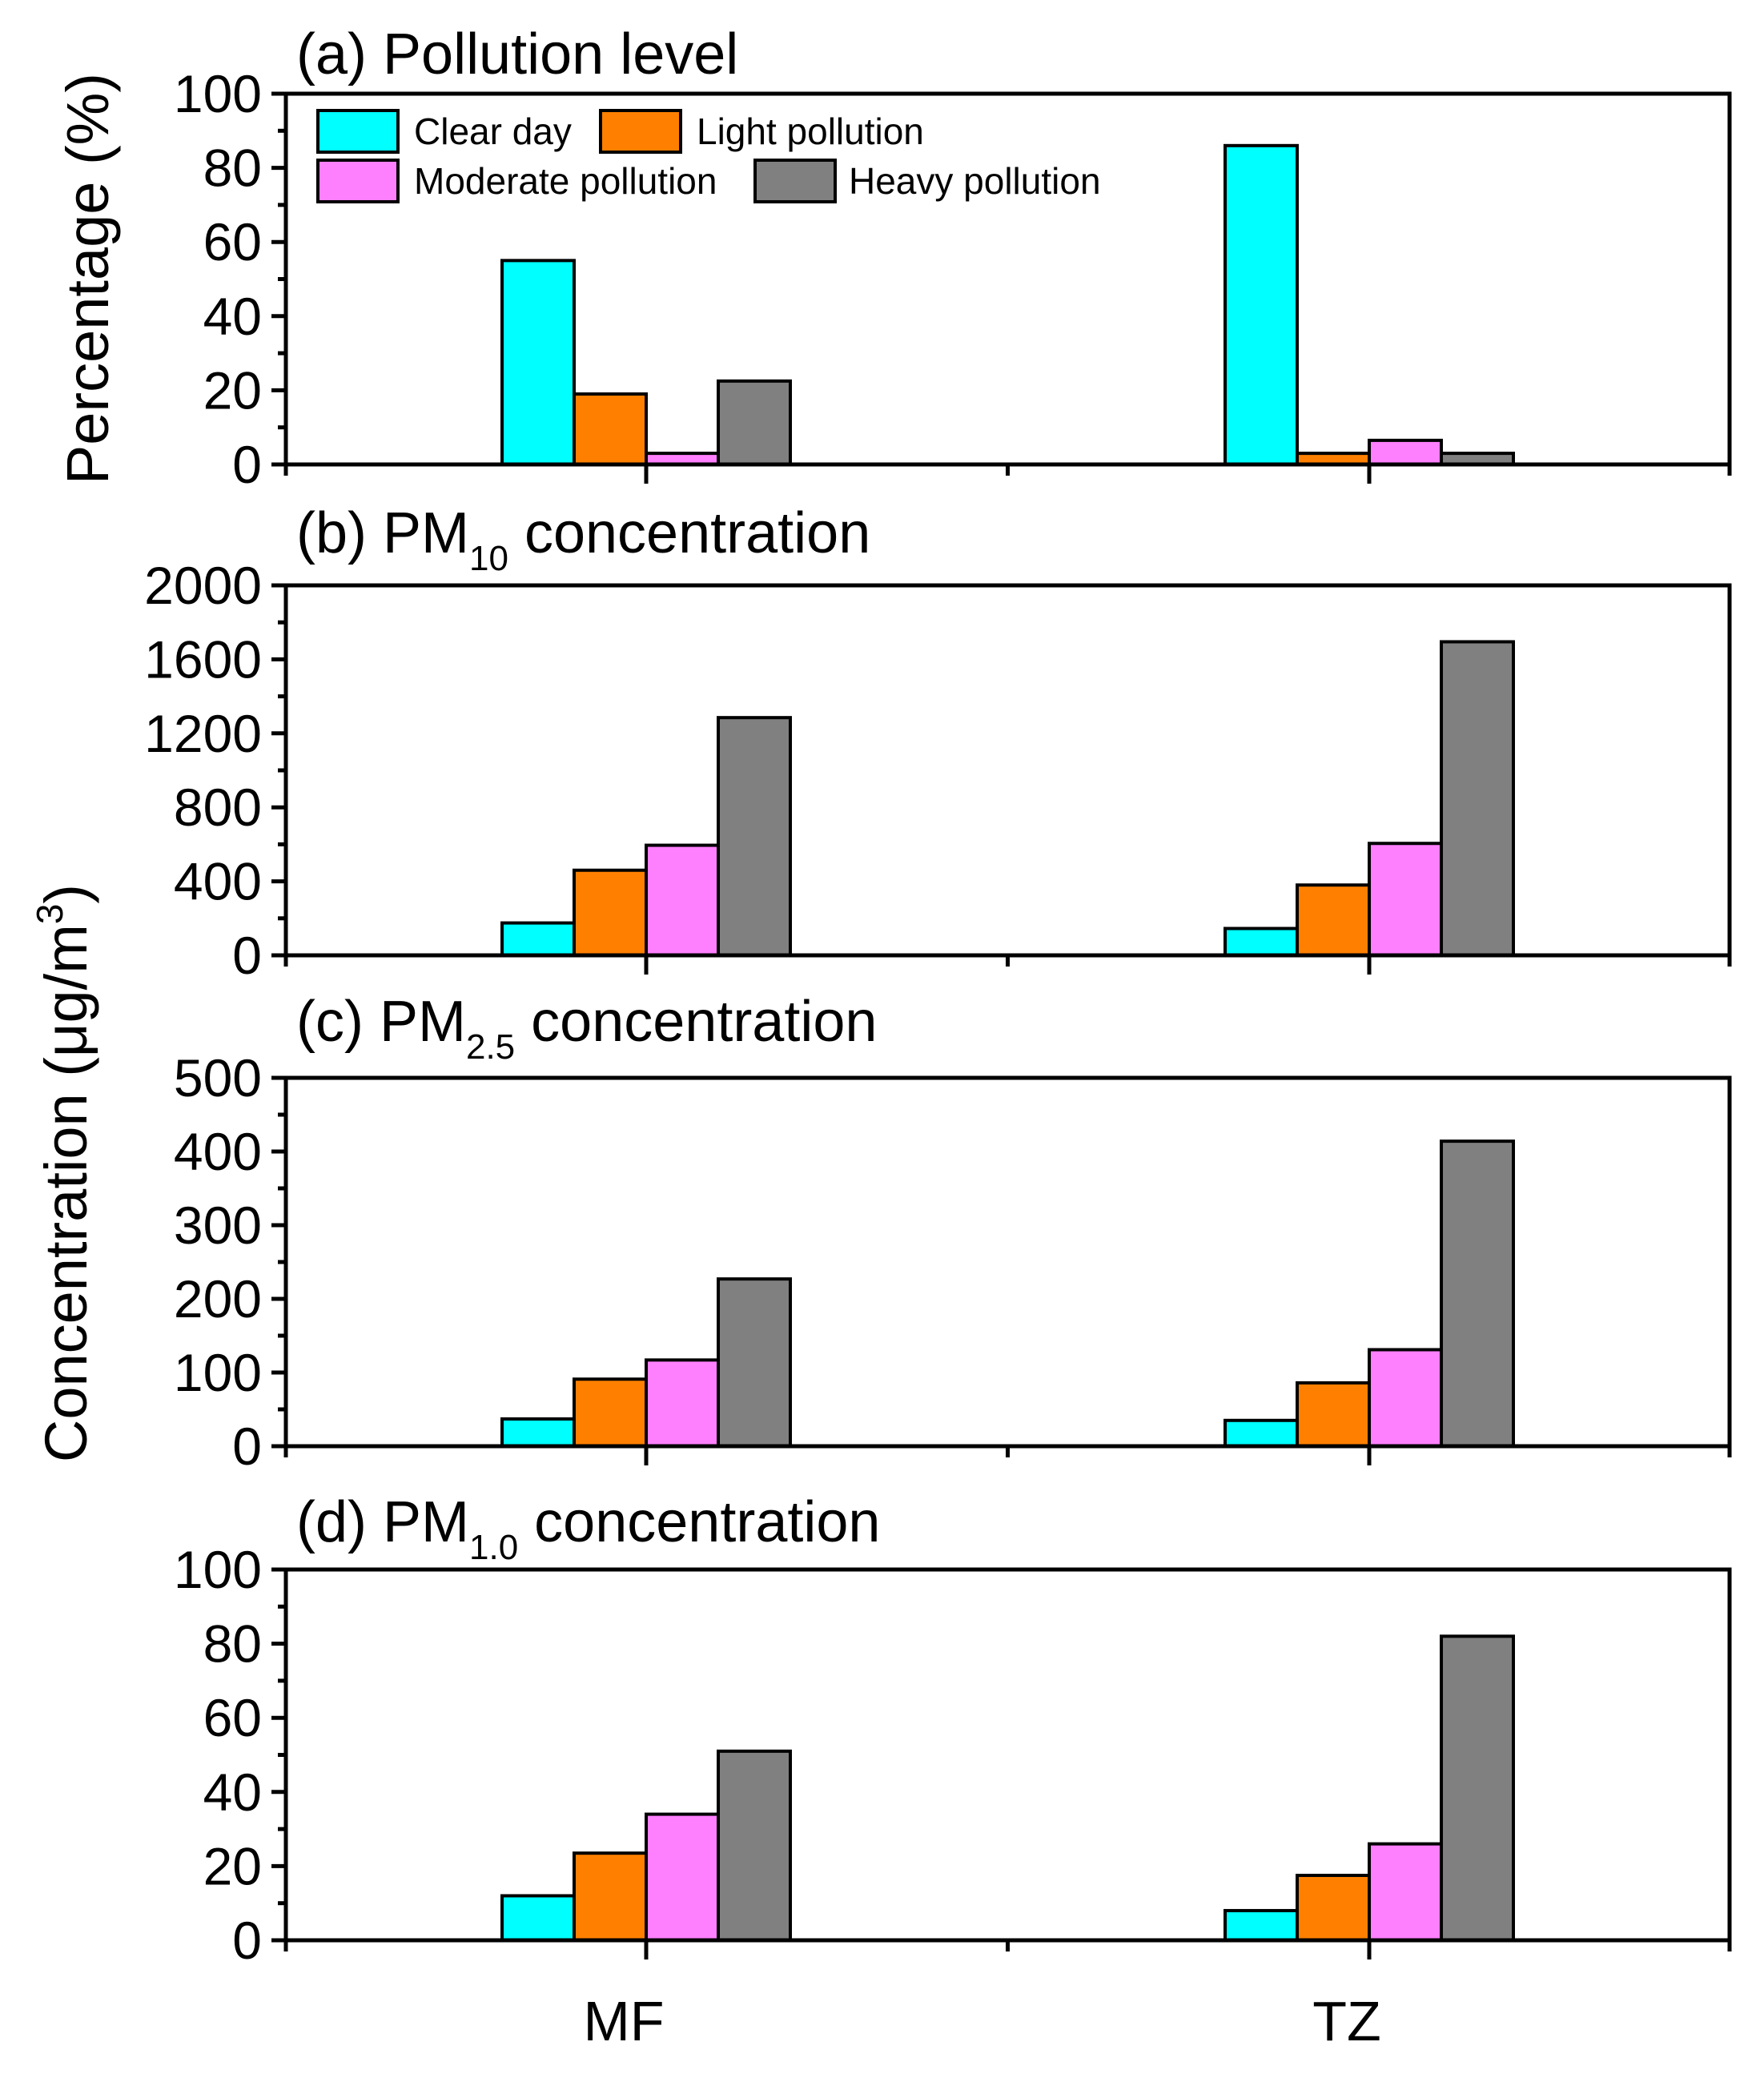  Describe the element at coordinates (588, 1528) in the screenshot. I see `panel-title: (d) PM1.0 concentration` at that location.